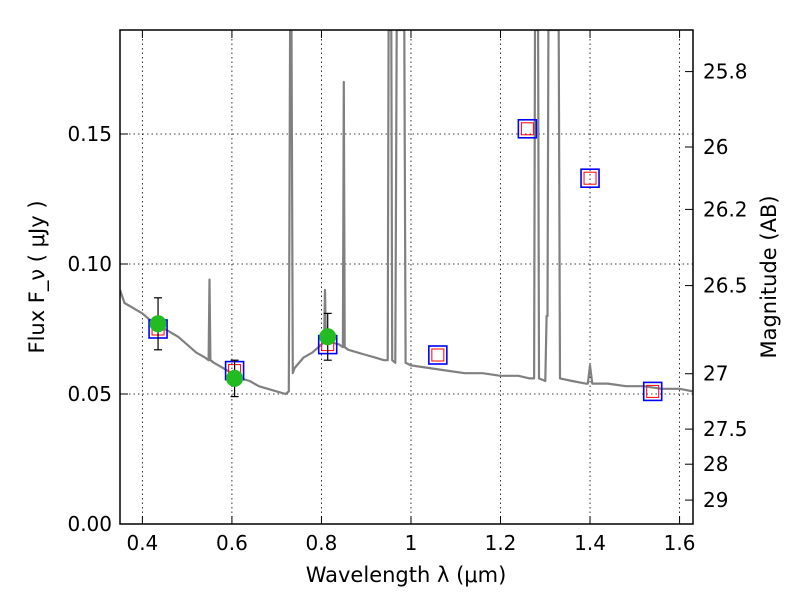 This screenshot has height=600, width=800. I want to click on x-tick-label: 0.6, so click(232, 543).